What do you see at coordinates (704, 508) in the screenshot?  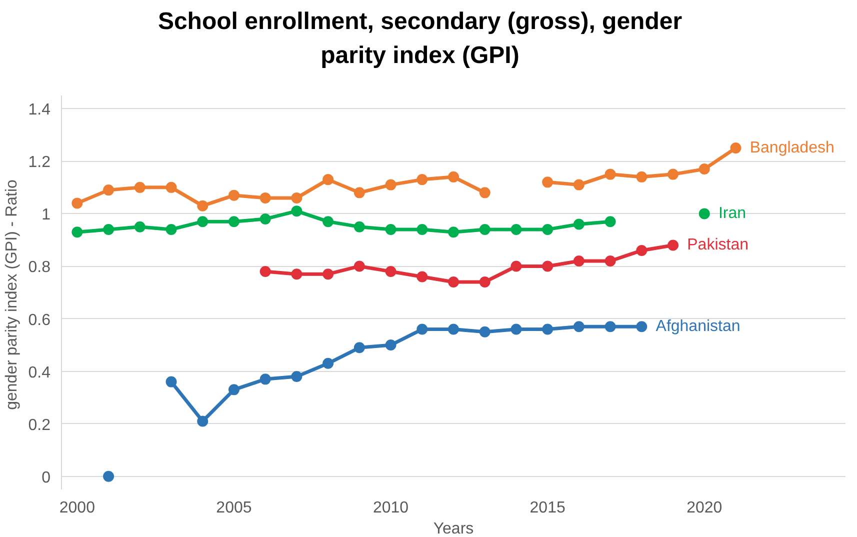 I see `x-tick-label: 2020` at bounding box center [704, 508].